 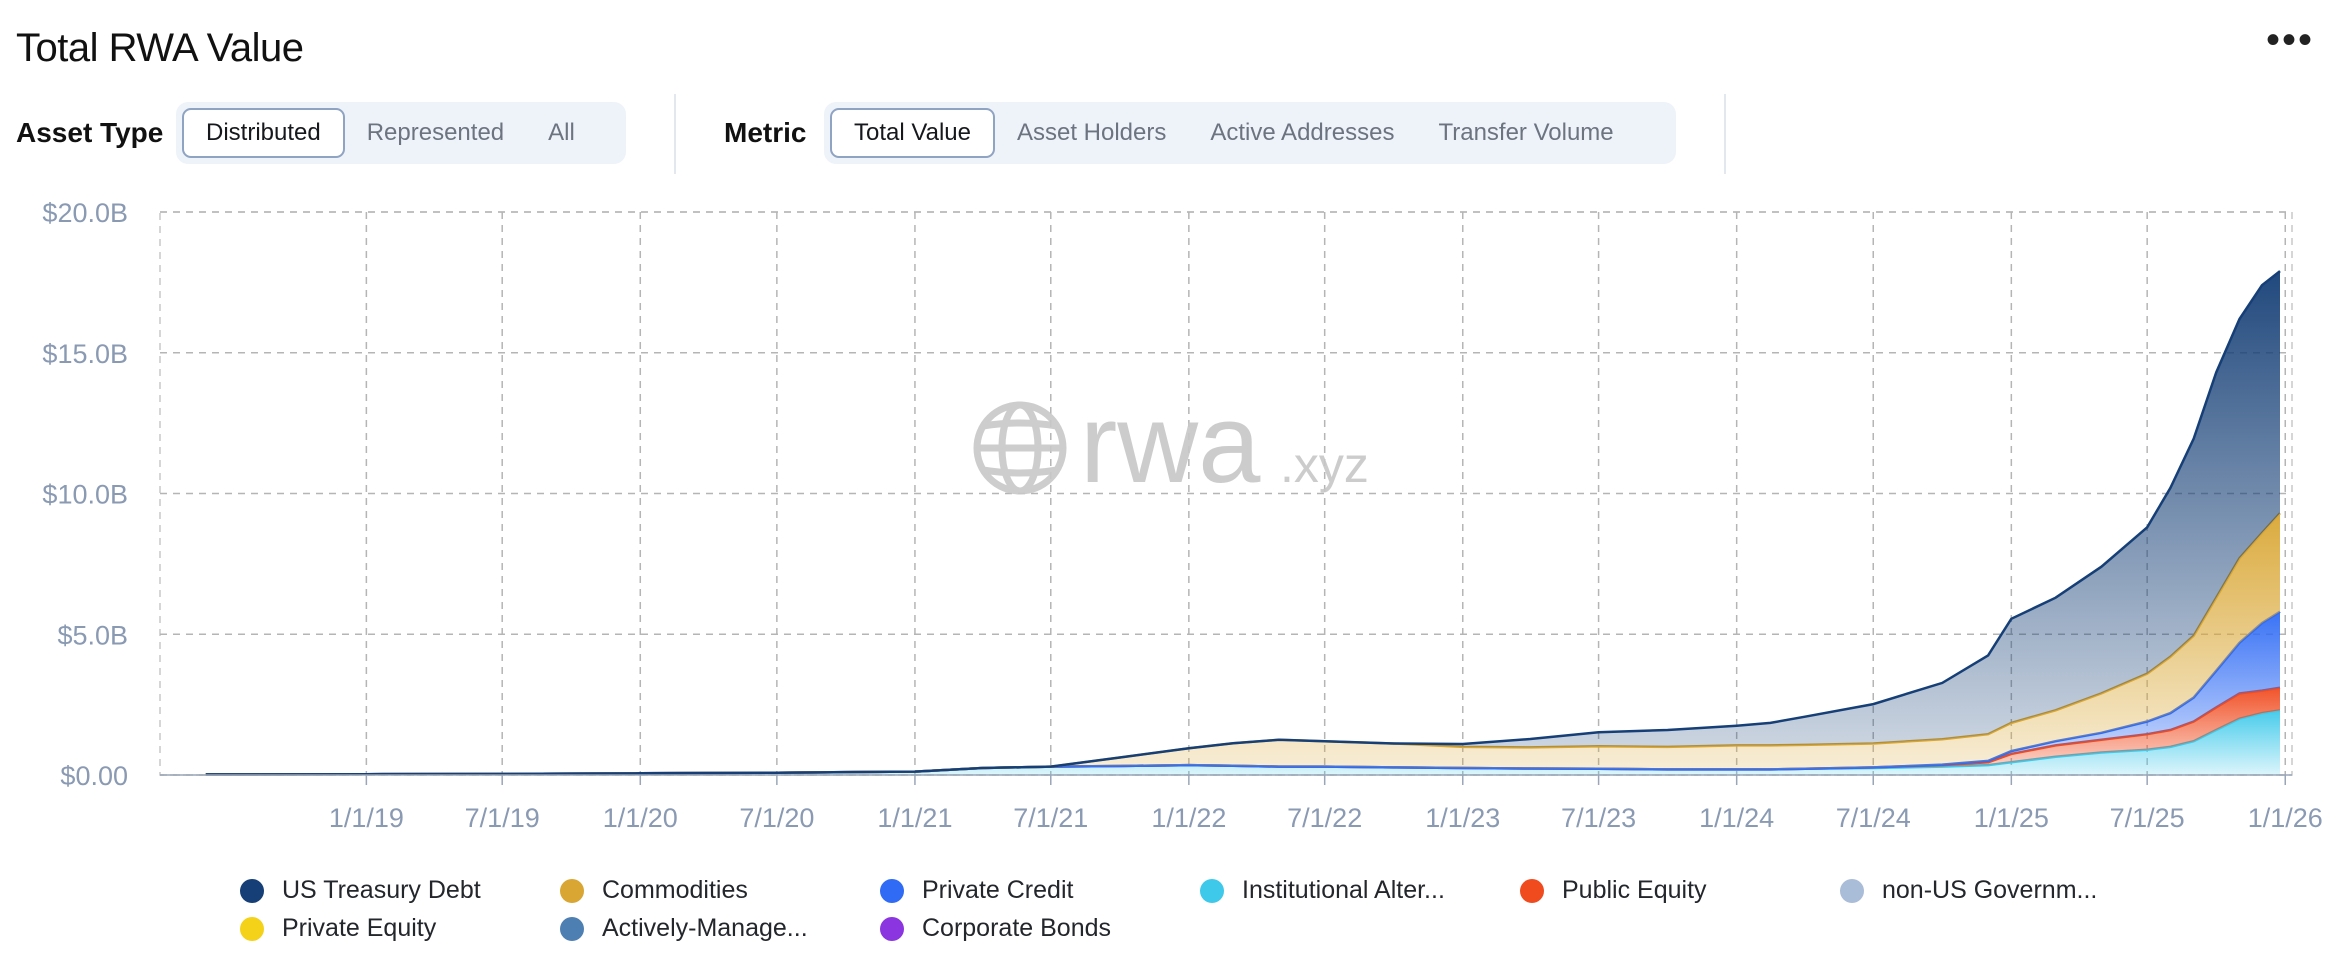 I want to click on metric-asset-holders-button: Asset Holders, so click(x=1091, y=132).